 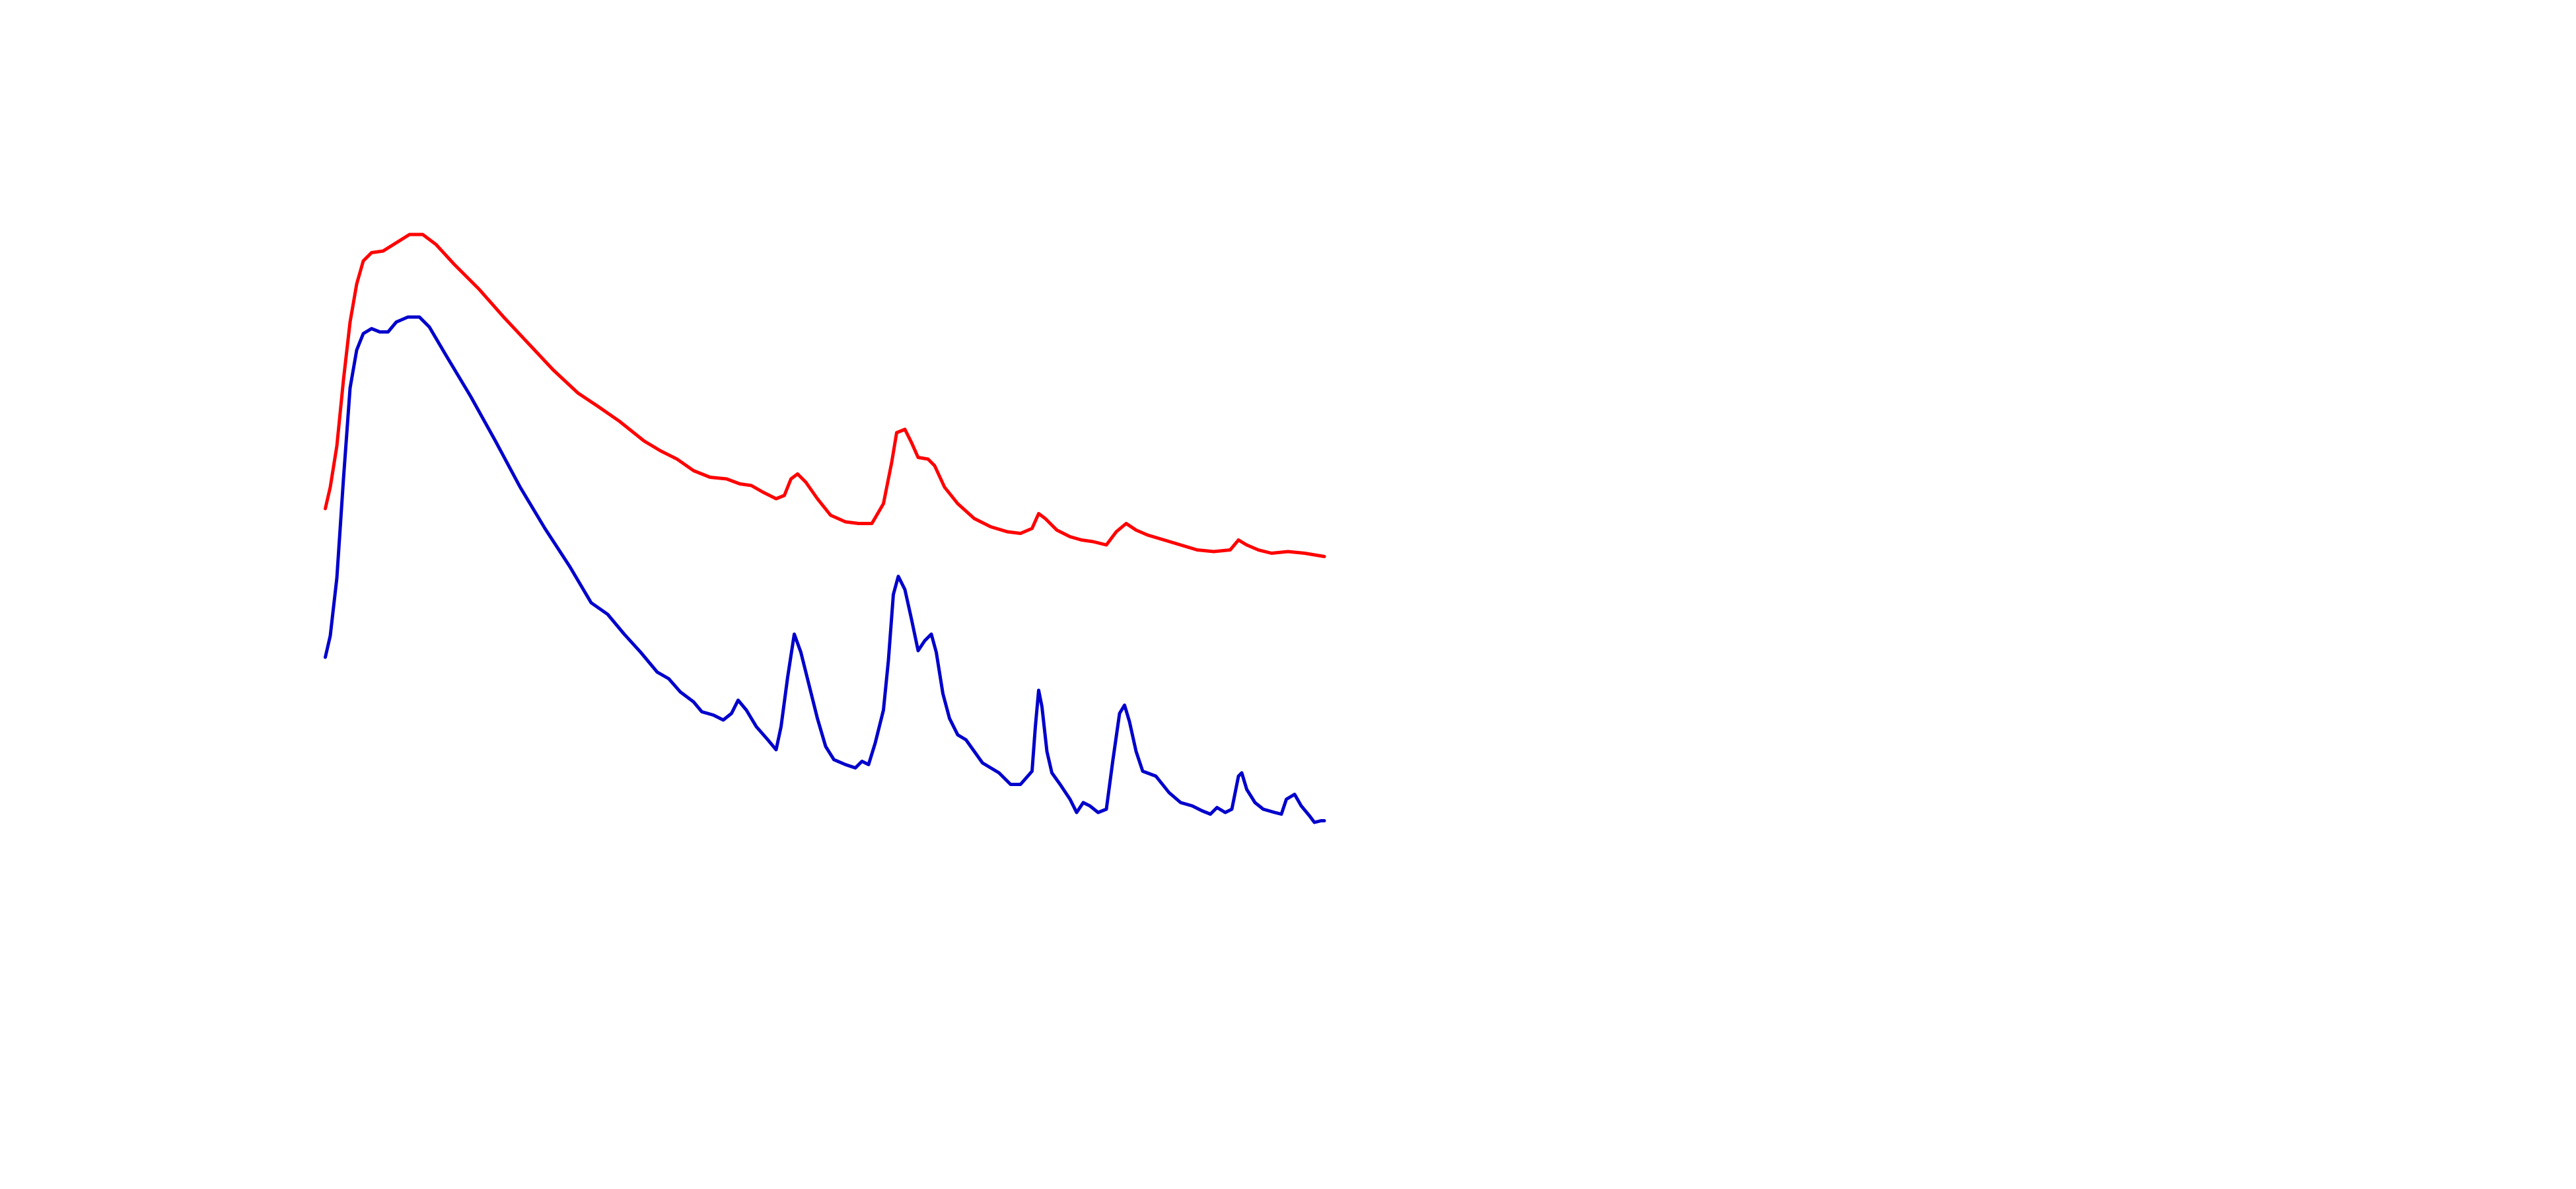 I want to click on series-line, so click(x=825, y=395).